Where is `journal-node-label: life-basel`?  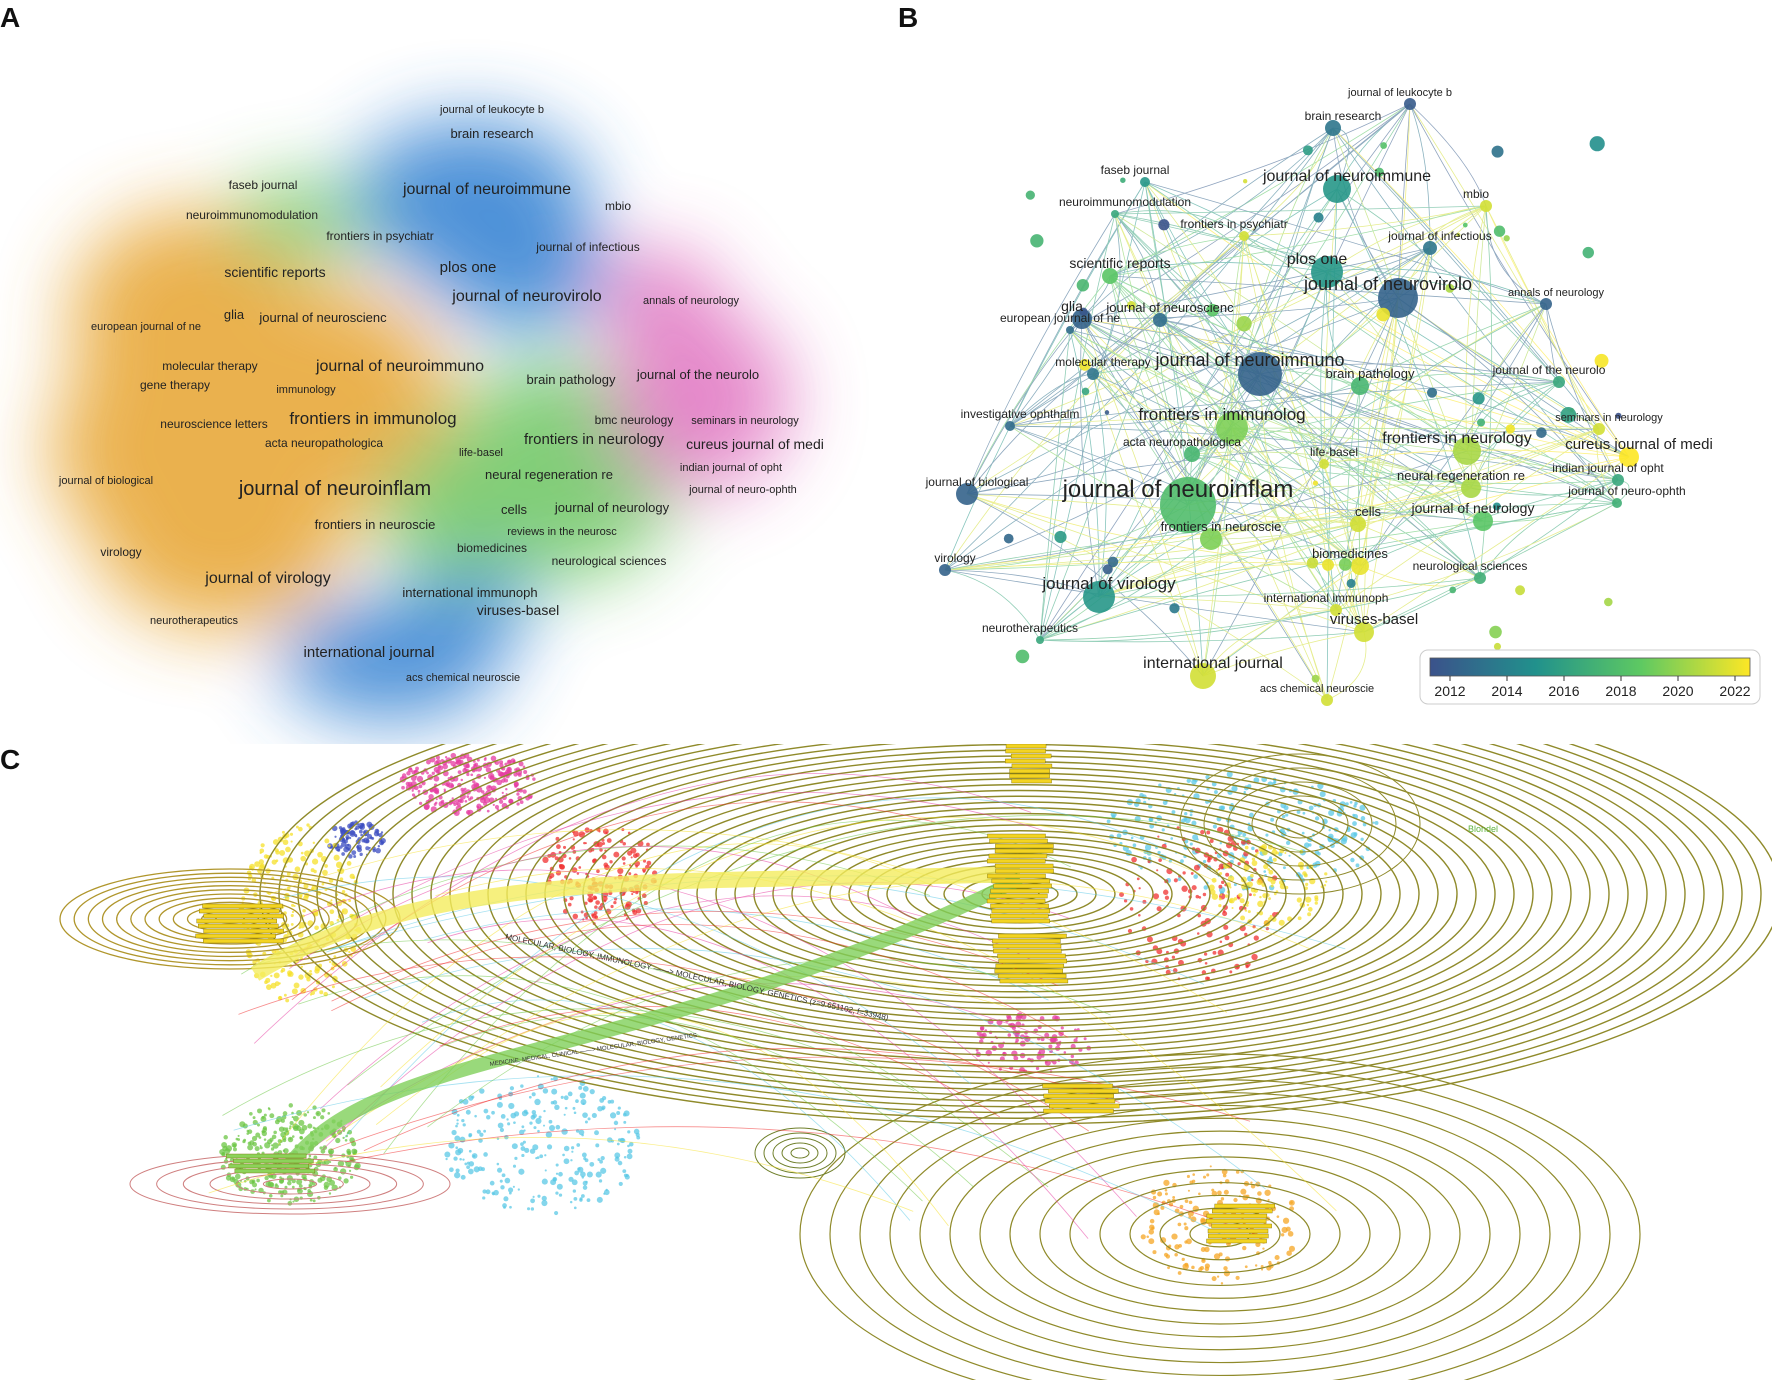
journal-node-label: life-basel is located at coordinates (1334, 452).